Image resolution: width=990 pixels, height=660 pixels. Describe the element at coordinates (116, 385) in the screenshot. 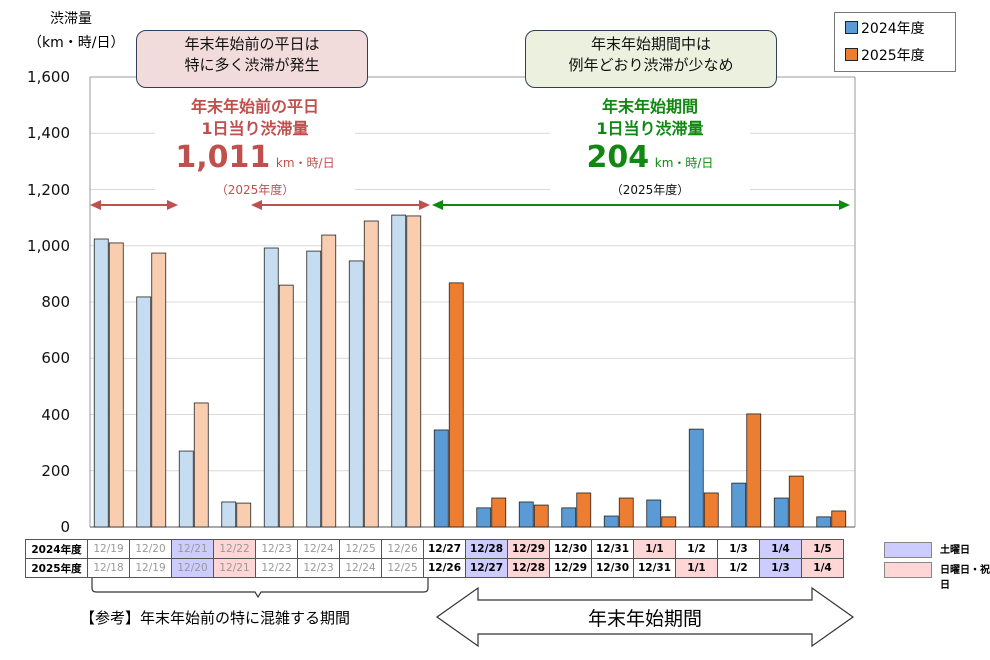

I see `bar-2025-12/19` at that location.